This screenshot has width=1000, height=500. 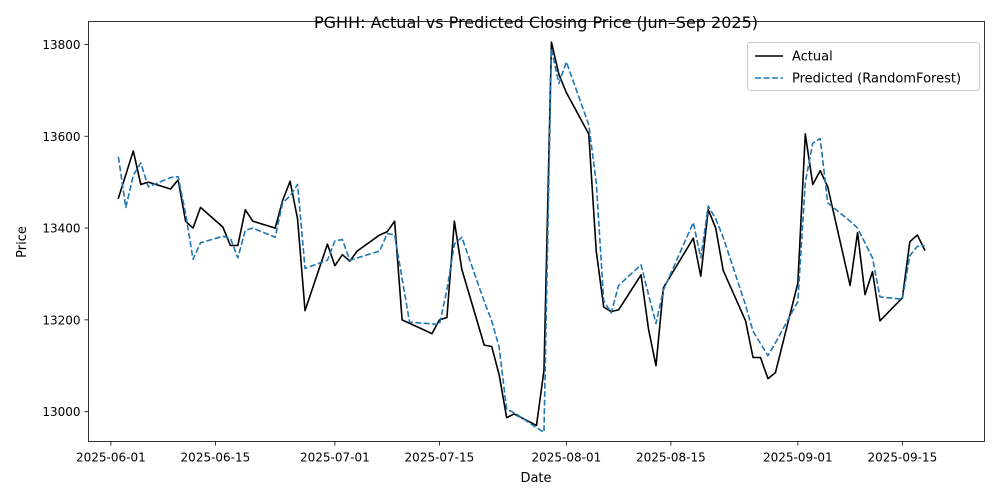 I want to click on x-tick-label: 2025-08-15, so click(x=671, y=458).